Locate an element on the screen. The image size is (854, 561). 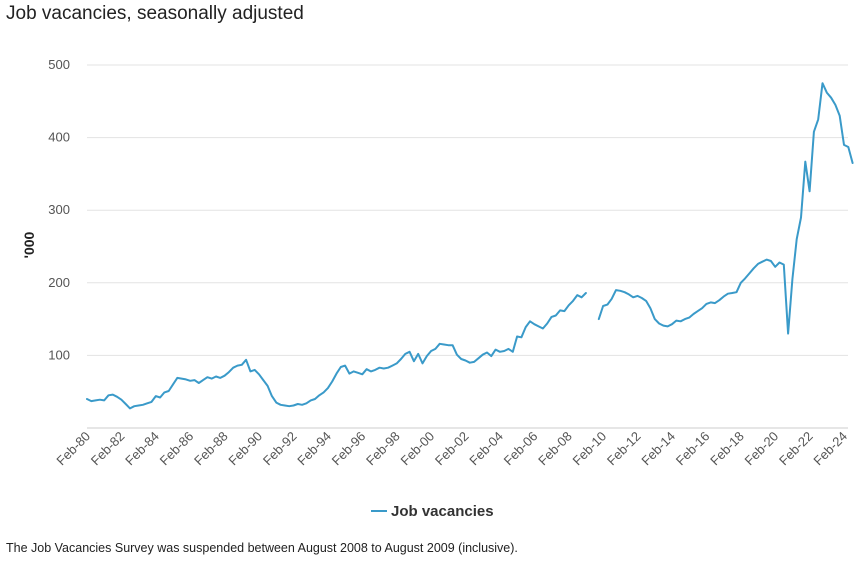
x-tick-label: Feb-10 is located at coordinates (590, 449).